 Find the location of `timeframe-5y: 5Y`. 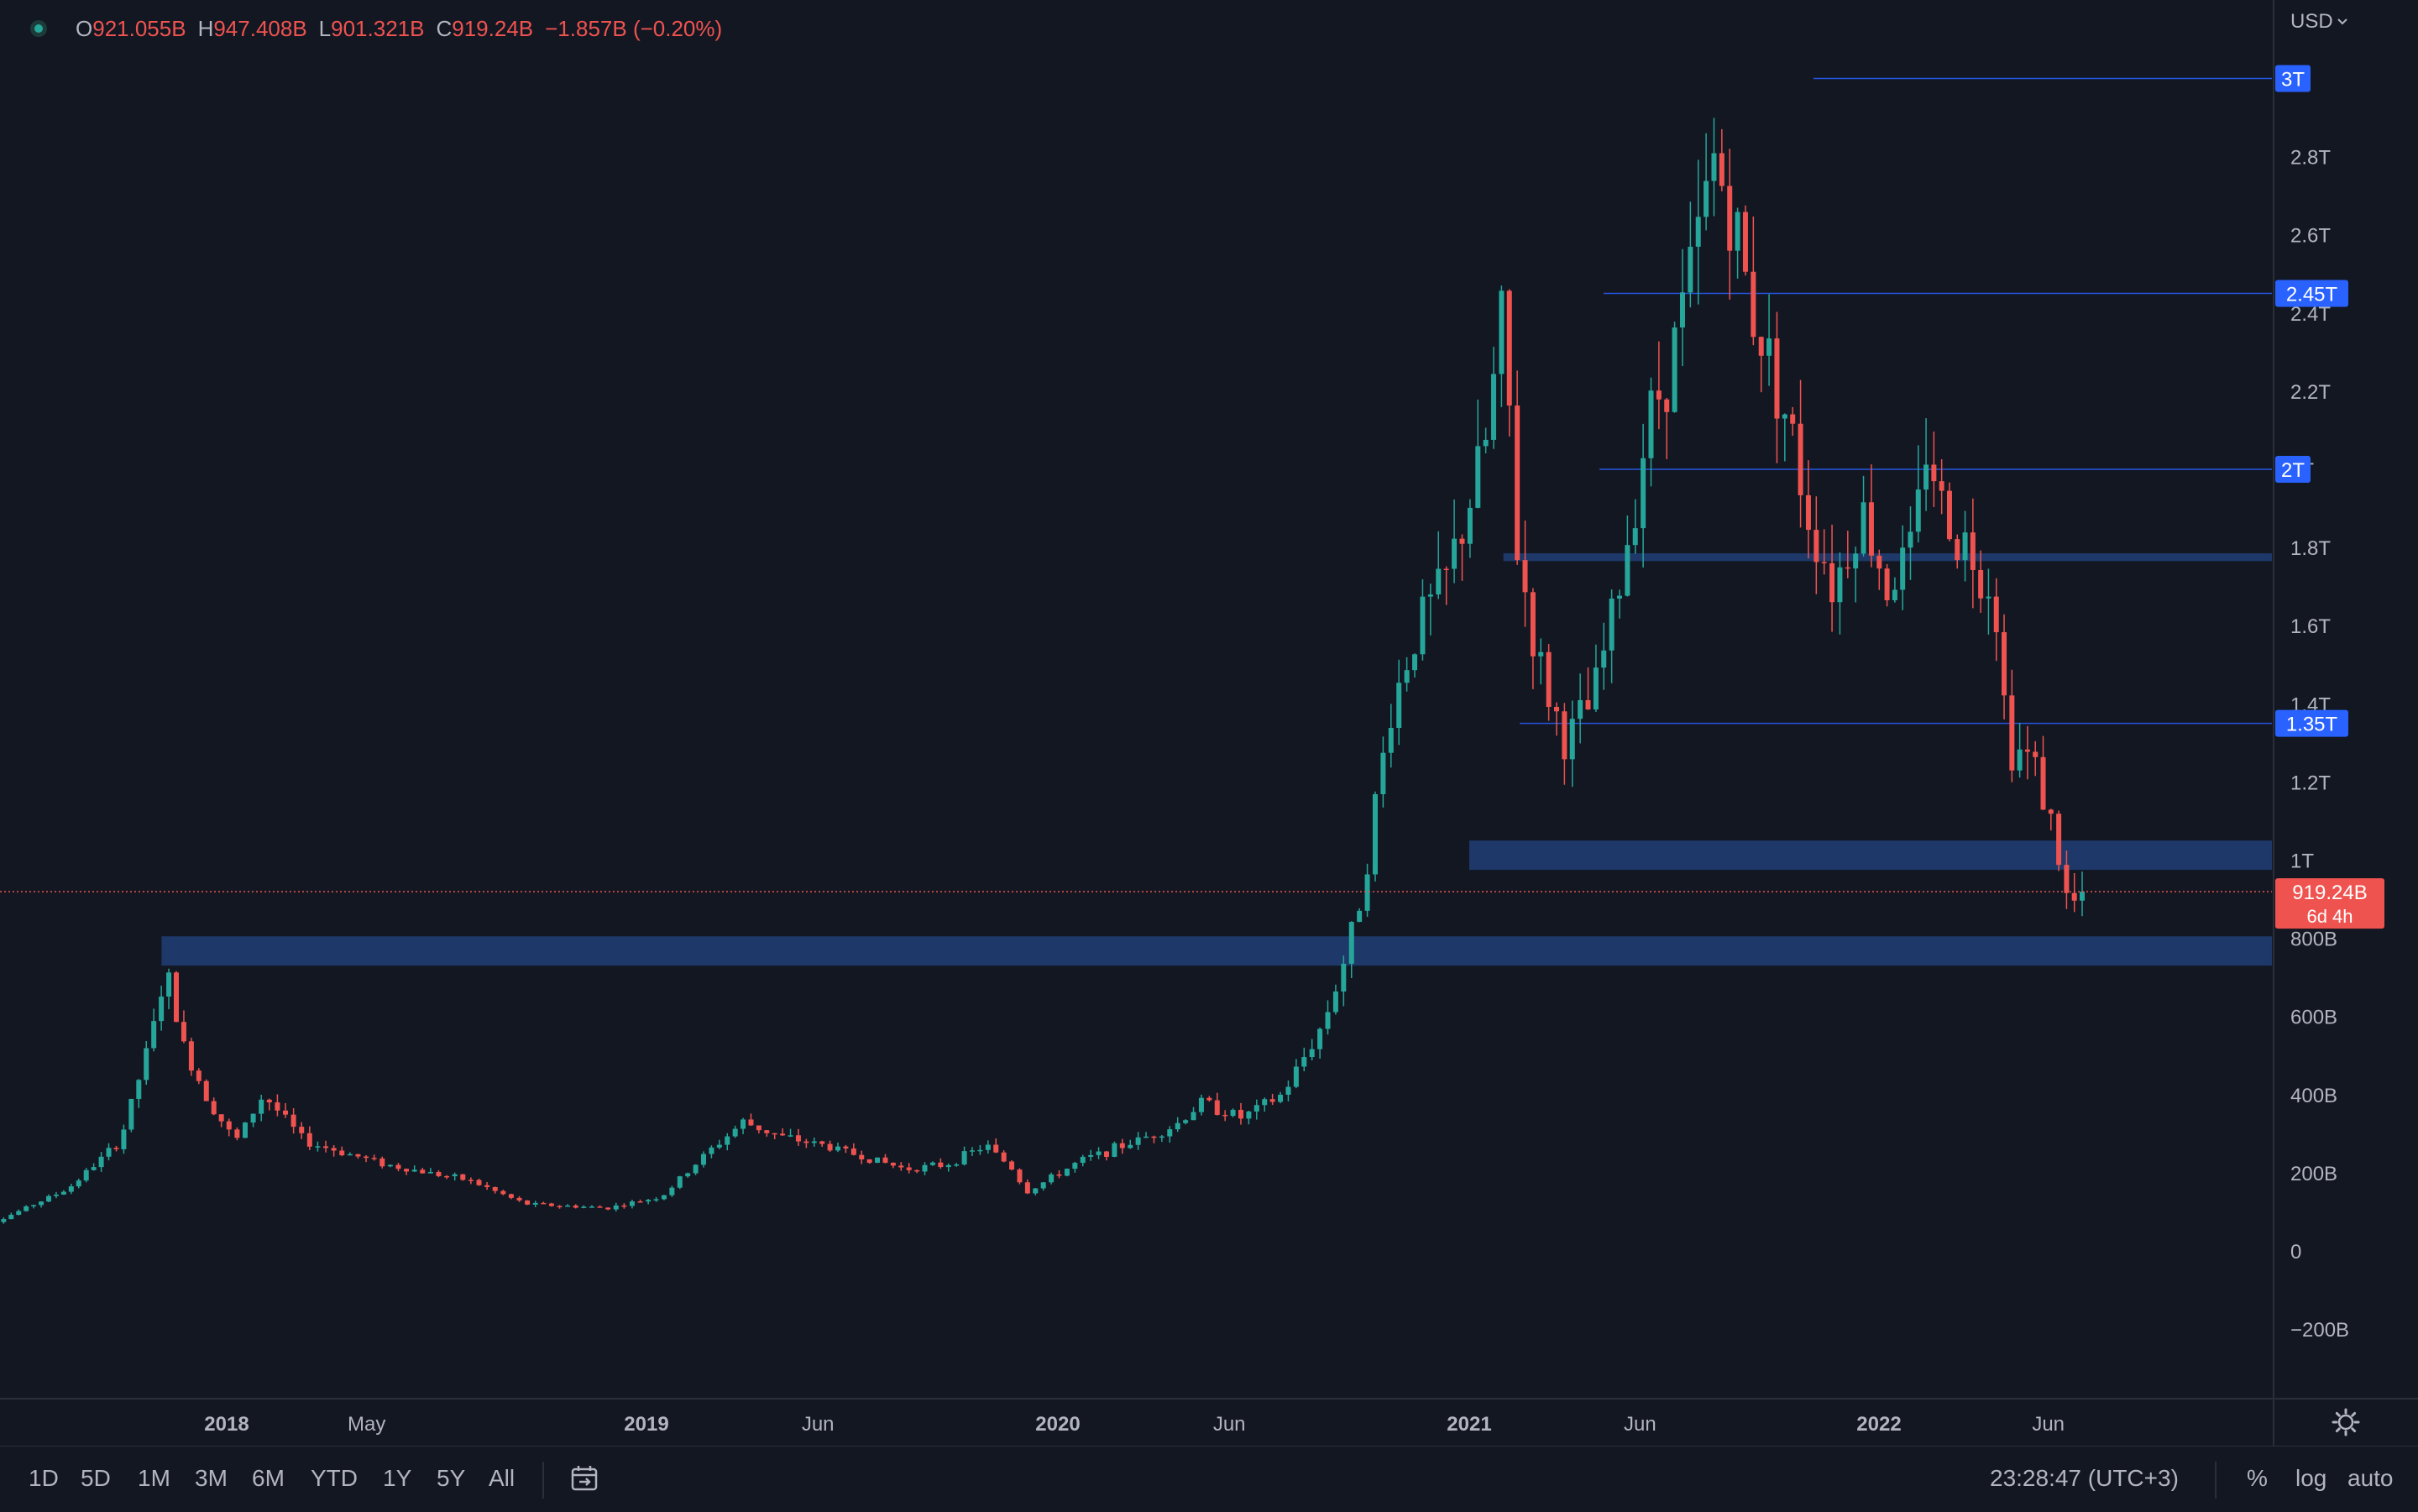

timeframe-5y: 5Y is located at coordinates (451, 1478).